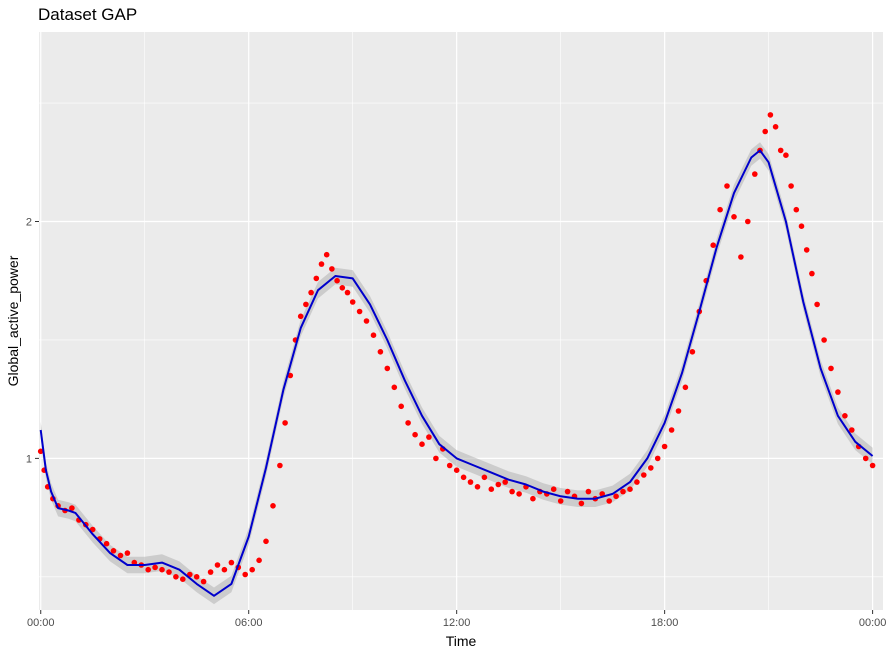 This screenshot has height=656, width=890. I want to click on y-axis-title: Global_active_power, so click(13, 320).